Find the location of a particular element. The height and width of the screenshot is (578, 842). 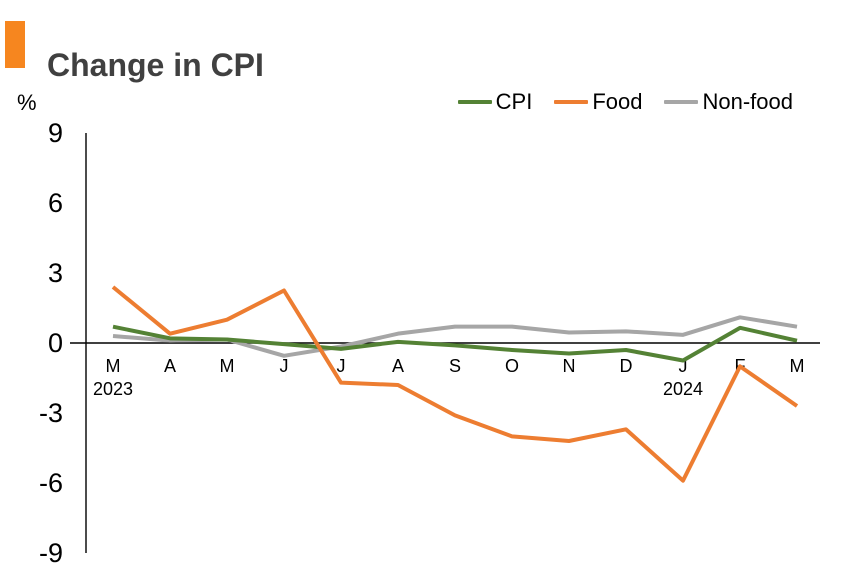

legend-item-cpi: CPI is located at coordinates (495, 102).